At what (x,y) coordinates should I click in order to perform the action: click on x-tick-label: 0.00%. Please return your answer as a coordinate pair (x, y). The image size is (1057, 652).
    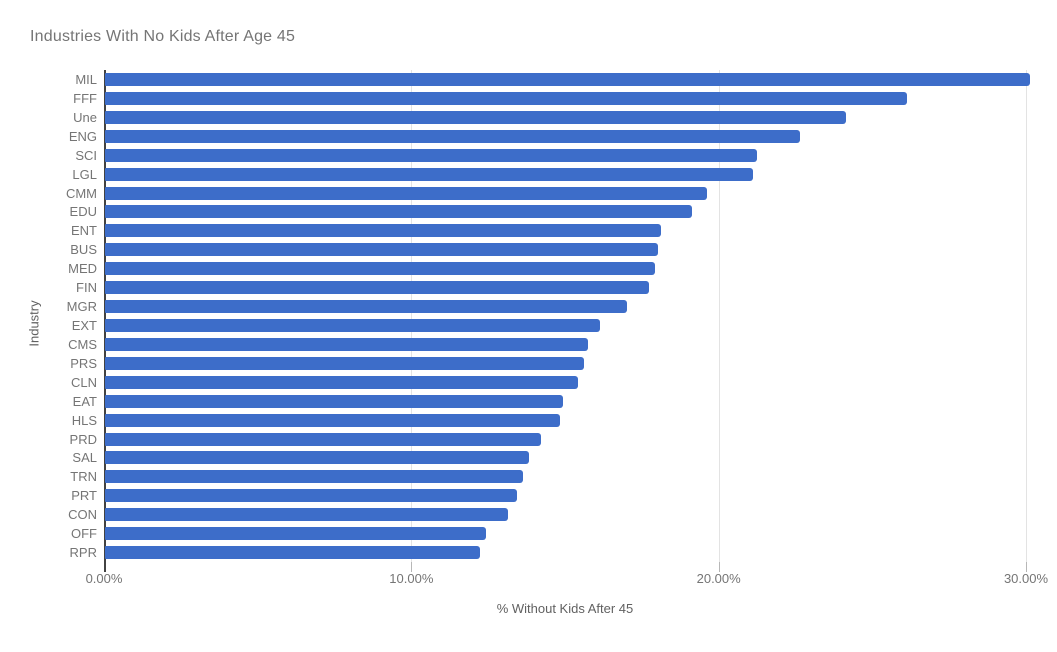
    Looking at the image, I should click on (104, 578).